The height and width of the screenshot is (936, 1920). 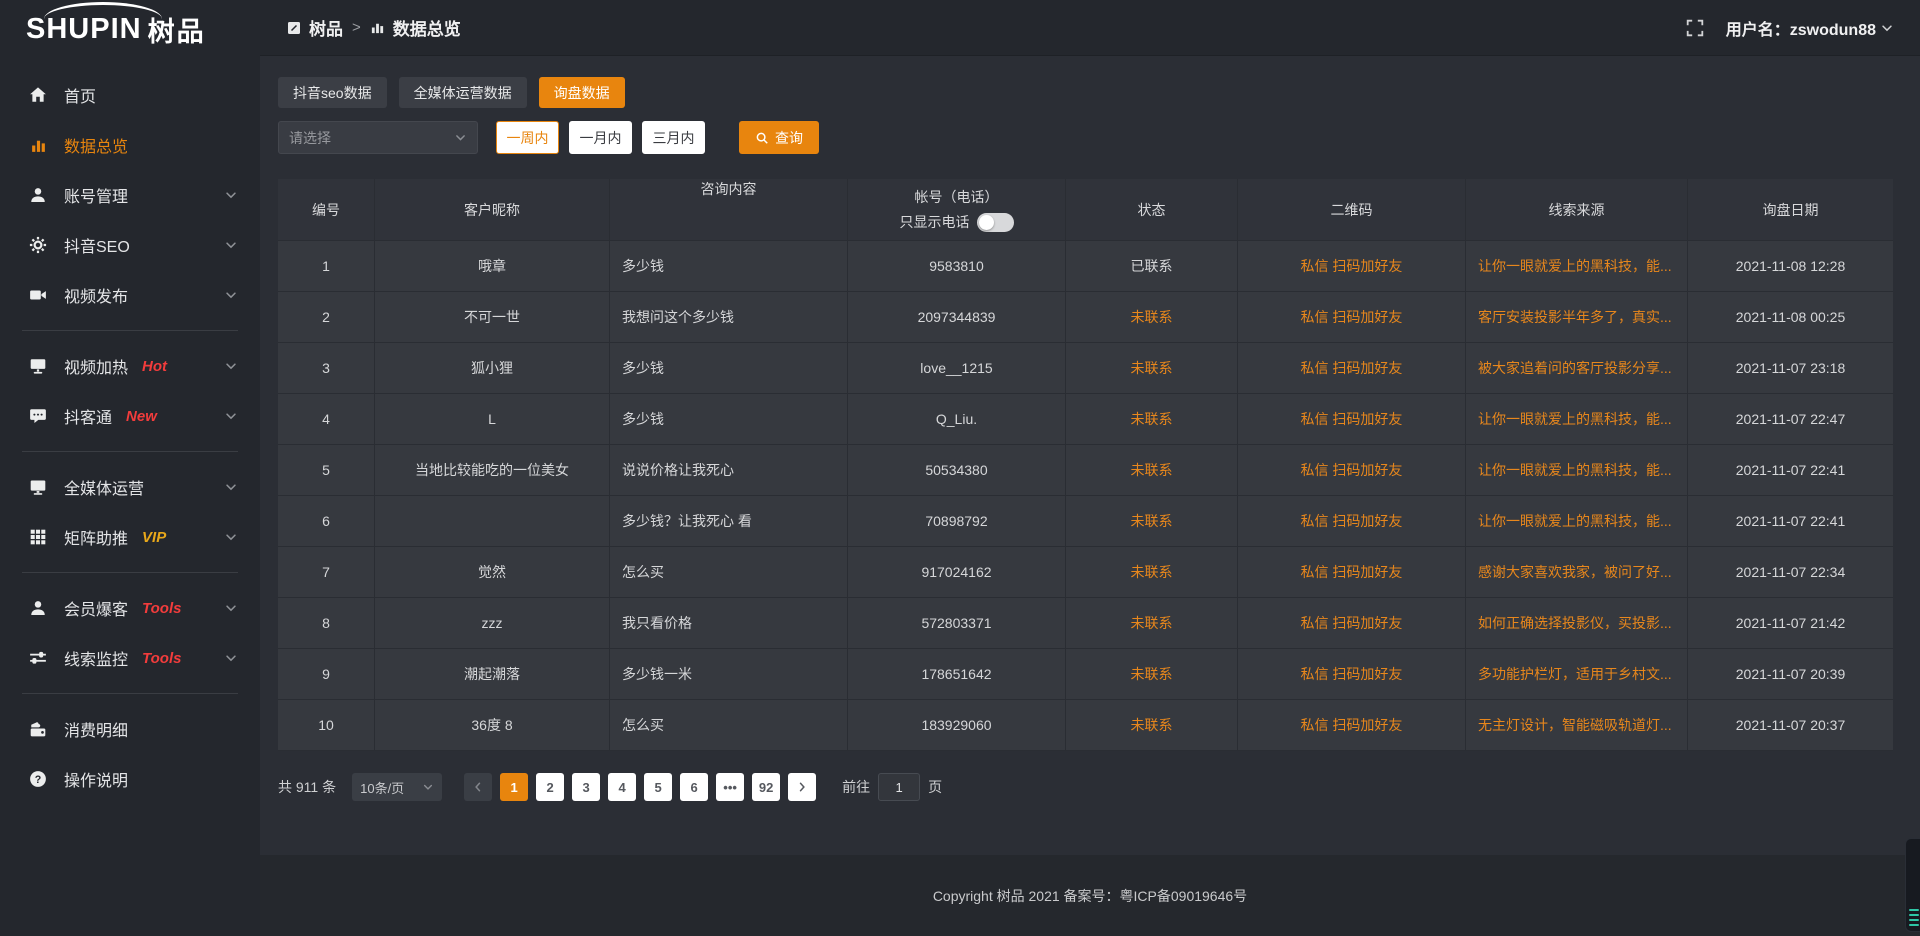 I want to click on sidebar-item-13: ? 操作说明, so click(x=130, y=779).